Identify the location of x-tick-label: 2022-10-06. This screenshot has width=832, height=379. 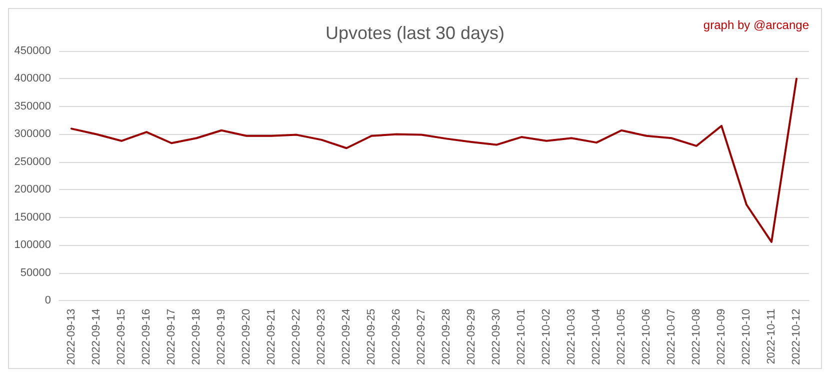
(646, 337).